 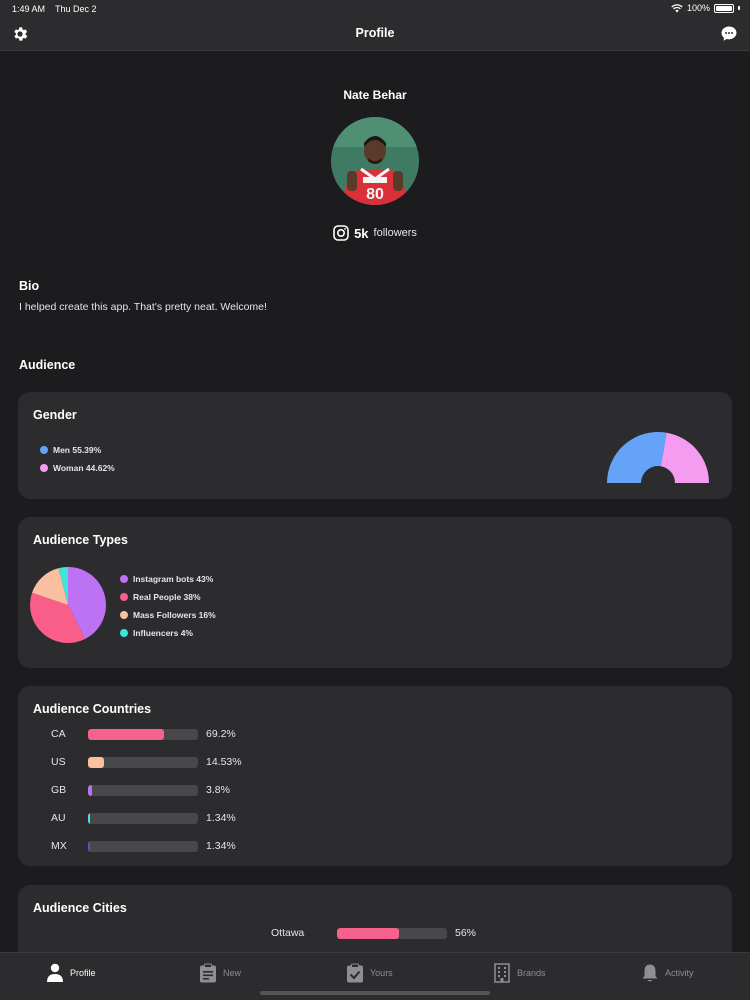 I want to click on tab-brands: Brands, so click(x=519, y=973).